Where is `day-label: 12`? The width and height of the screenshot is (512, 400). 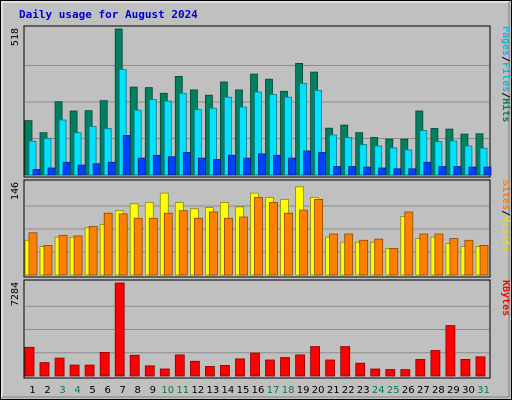 day-label: 12 is located at coordinates (198, 390).